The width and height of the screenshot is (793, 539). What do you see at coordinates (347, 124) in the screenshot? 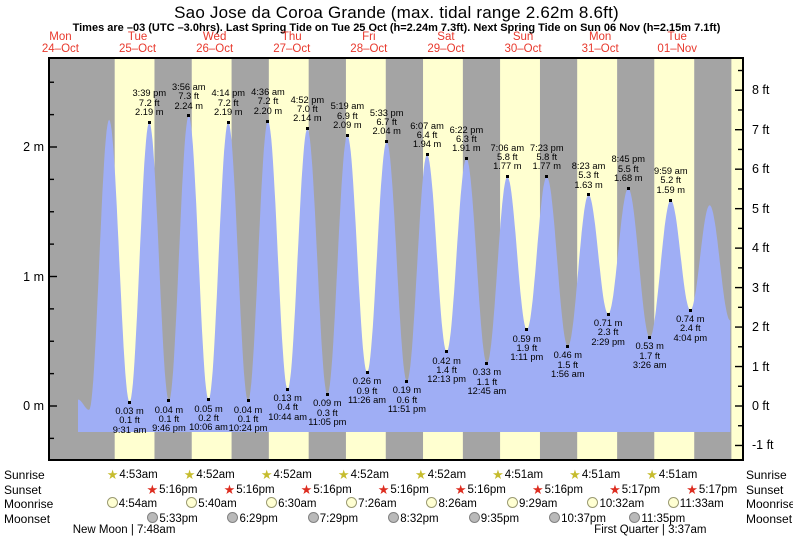
I see `tide-annotation-line: 2.09 m` at bounding box center [347, 124].